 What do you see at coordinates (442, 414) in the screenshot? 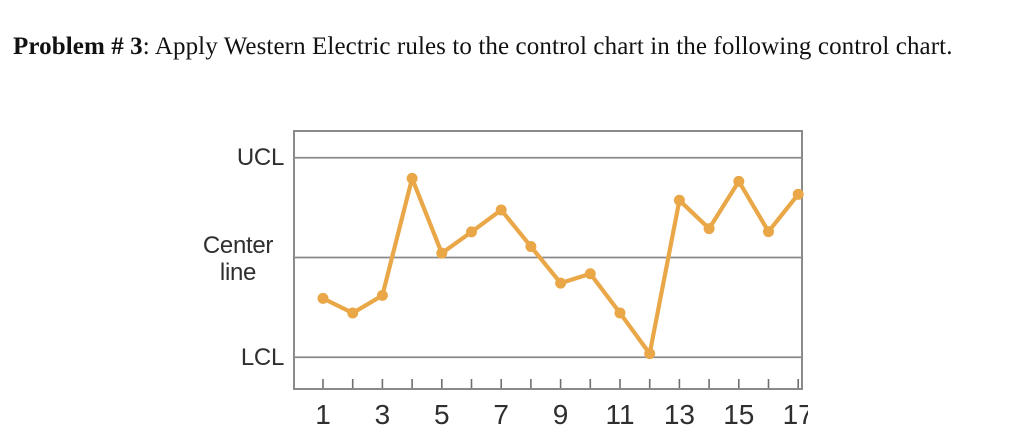
I see `x-tick-label: 5` at bounding box center [442, 414].